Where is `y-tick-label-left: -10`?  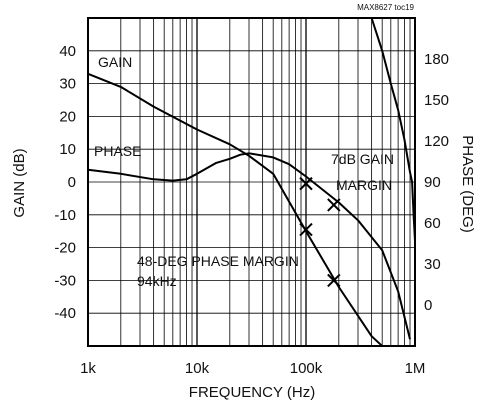
y-tick-label-left: -10 is located at coordinates (65, 215).